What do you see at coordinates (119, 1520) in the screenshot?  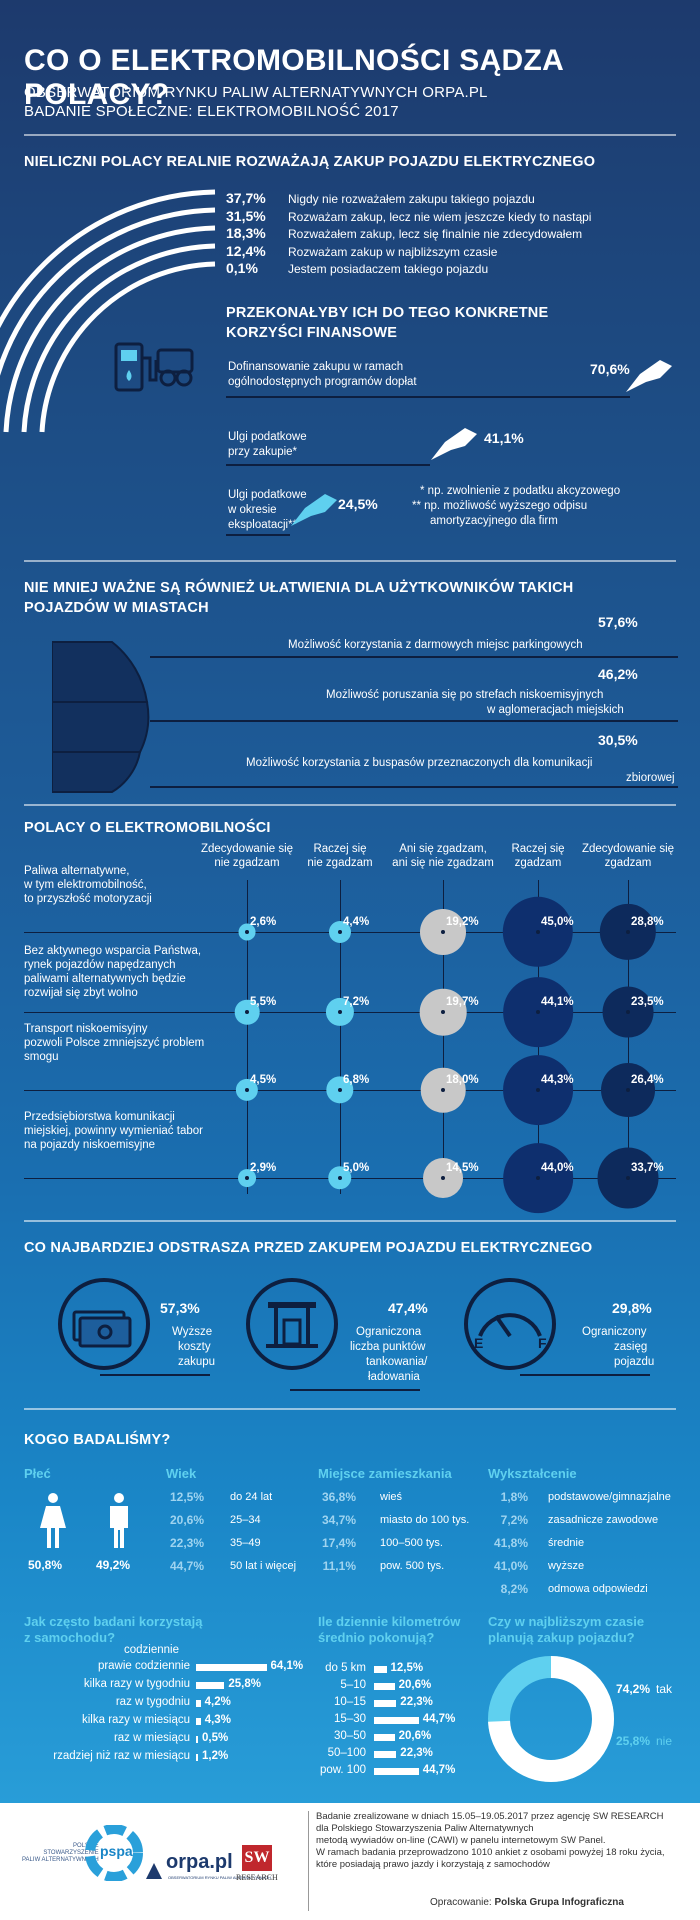 I see `male-icon` at bounding box center [119, 1520].